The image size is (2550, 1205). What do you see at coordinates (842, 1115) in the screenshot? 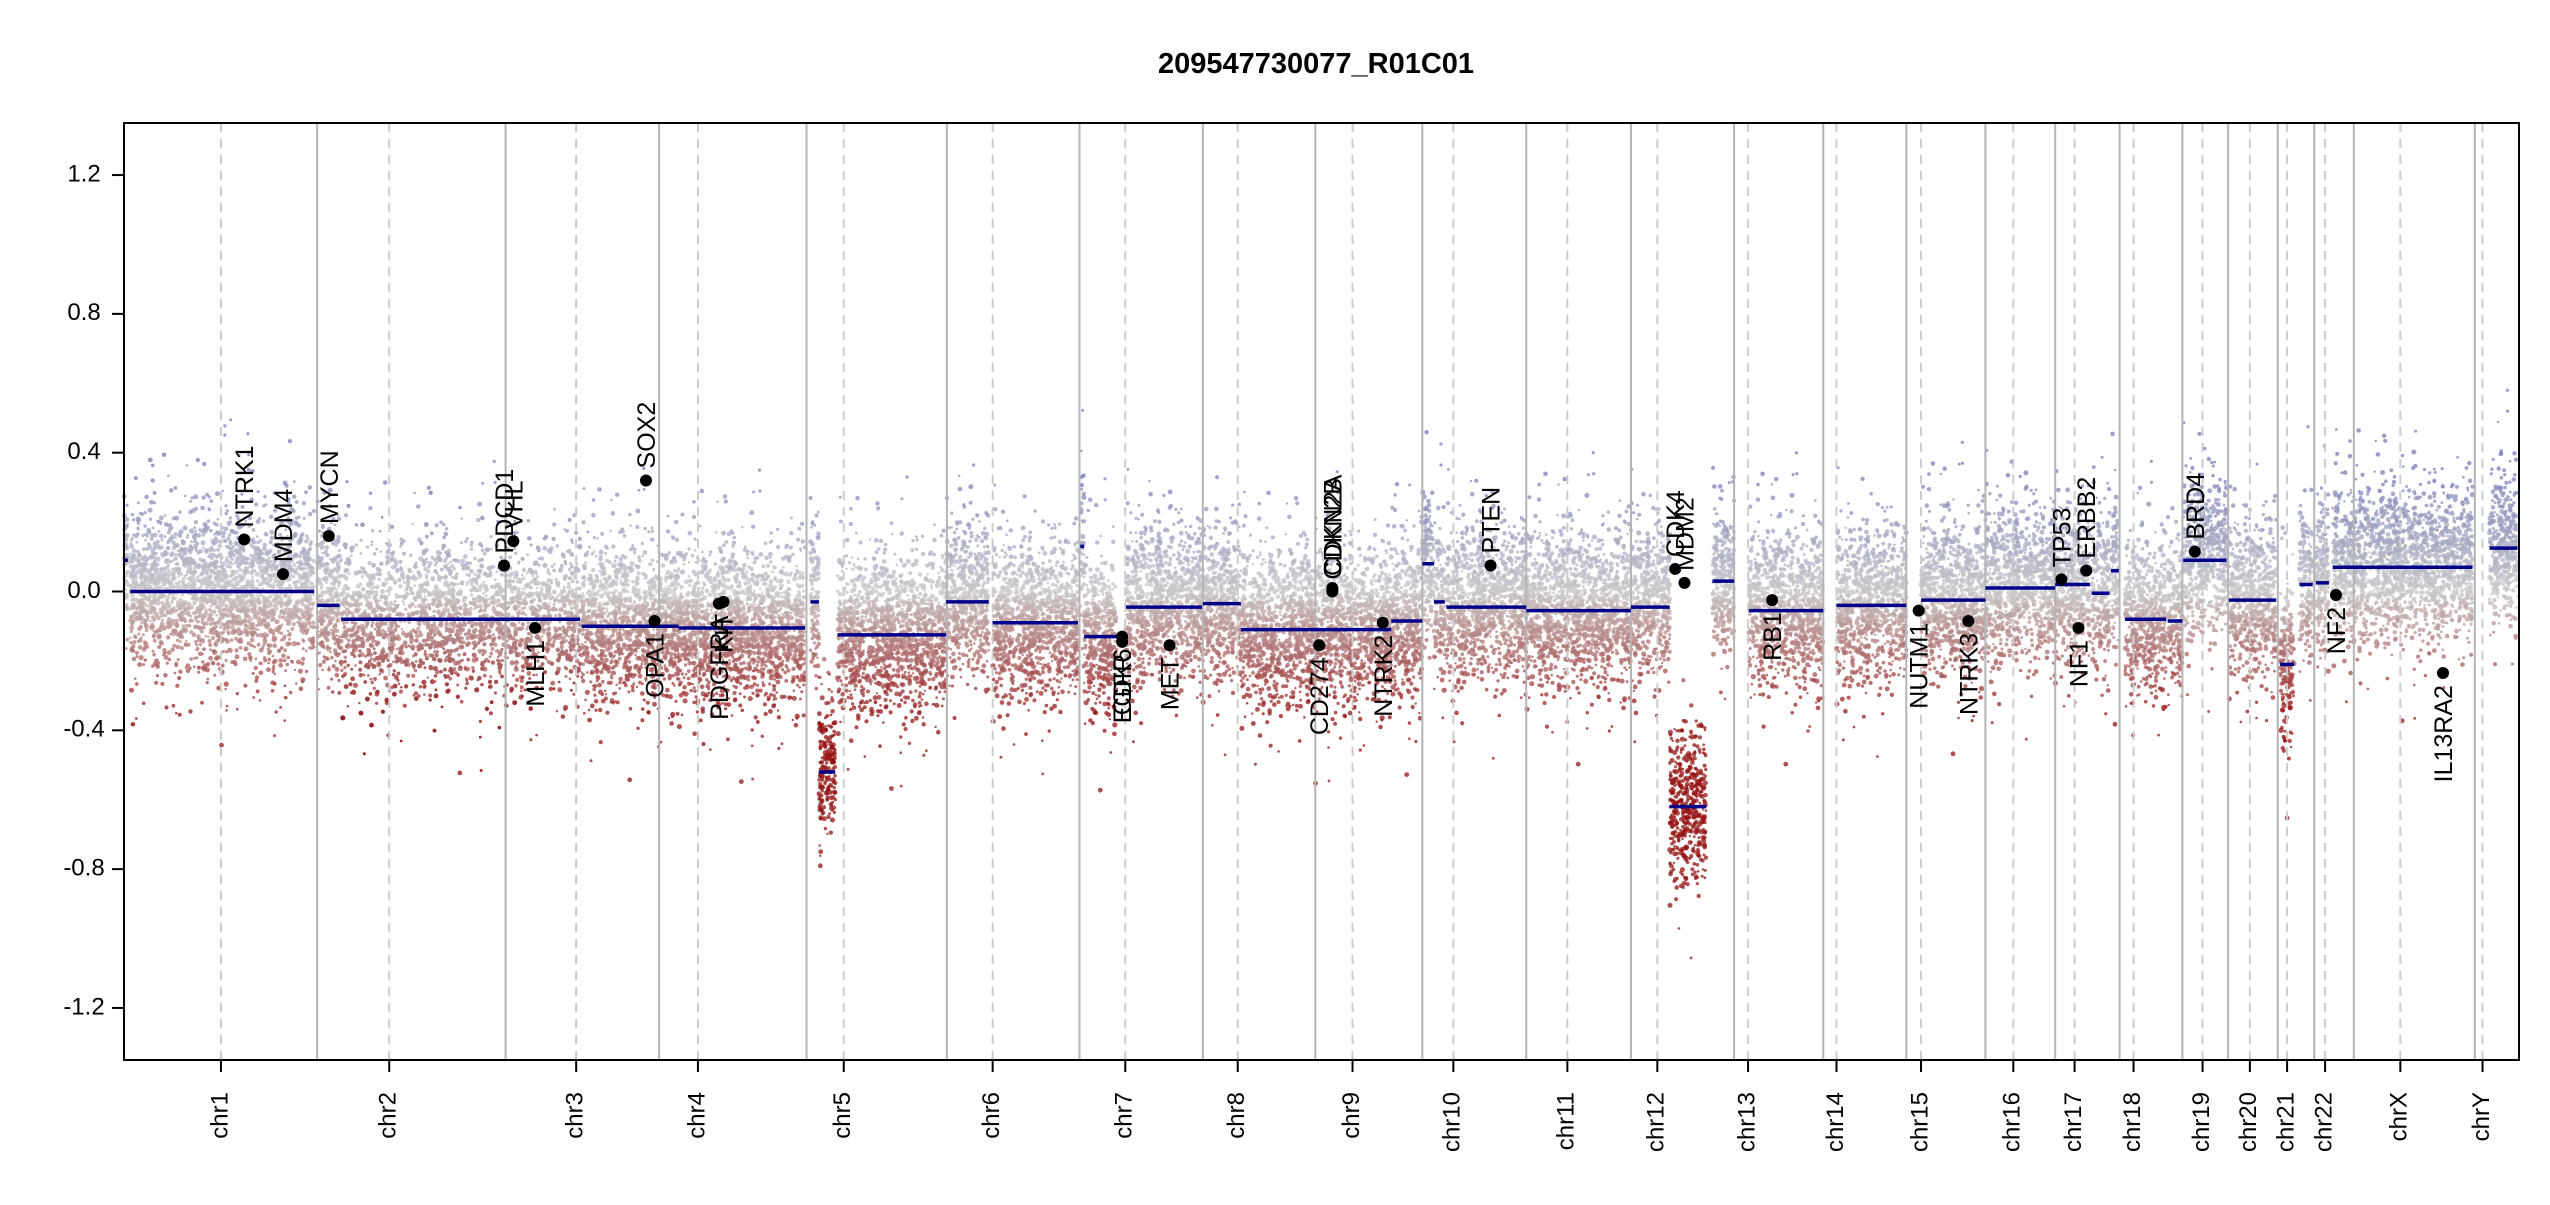
I see `x-tick-label: chr5` at bounding box center [842, 1115].